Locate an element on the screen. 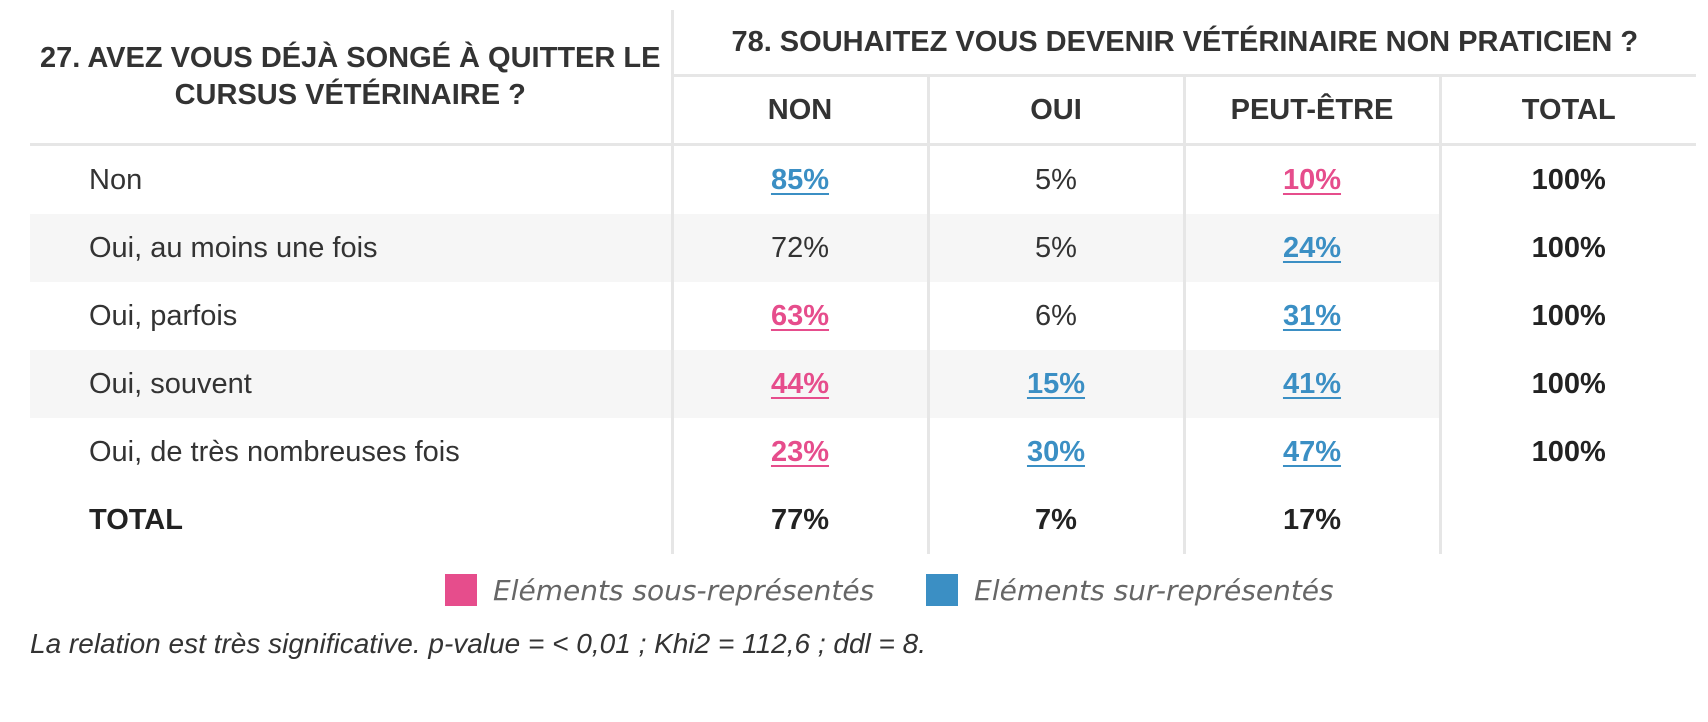  total-row-label: TOTAL is located at coordinates (352, 520).